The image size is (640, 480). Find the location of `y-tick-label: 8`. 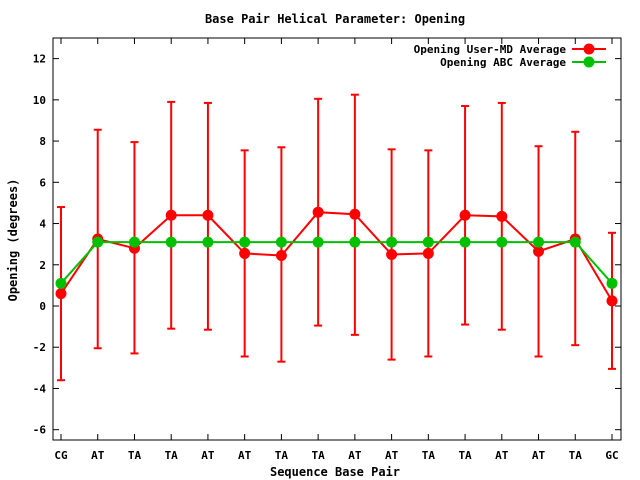

y-tick-label: 8 is located at coordinates (42, 141).